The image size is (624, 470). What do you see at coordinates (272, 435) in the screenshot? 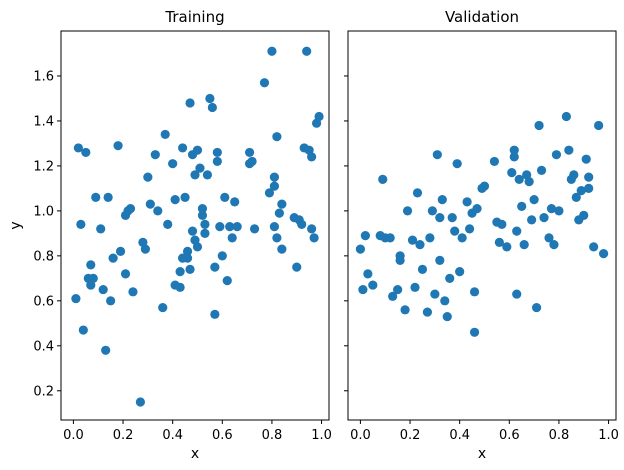
I see `training-x-tick-label: 0.8` at bounding box center [272, 435].